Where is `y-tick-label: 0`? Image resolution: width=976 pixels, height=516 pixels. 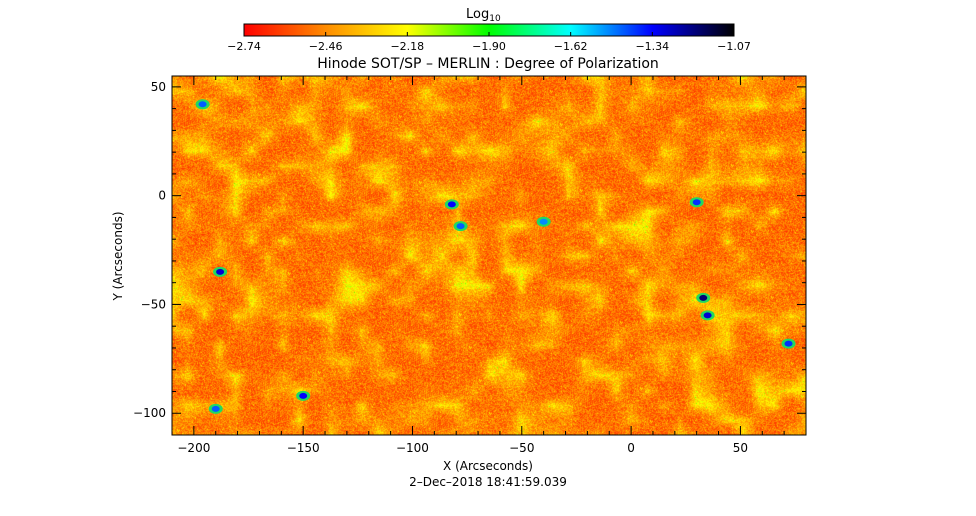 y-tick-label: 0 is located at coordinates (162, 196).